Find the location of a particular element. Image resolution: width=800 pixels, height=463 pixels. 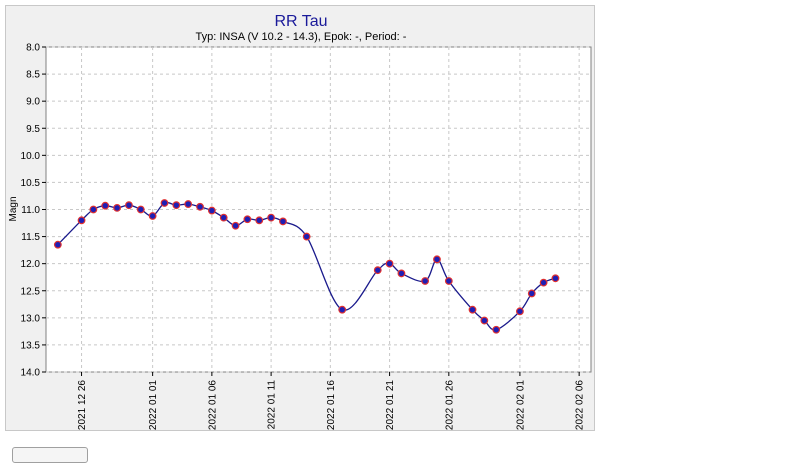

x-tick-label: 2022 01 01 is located at coordinates (153, 405).